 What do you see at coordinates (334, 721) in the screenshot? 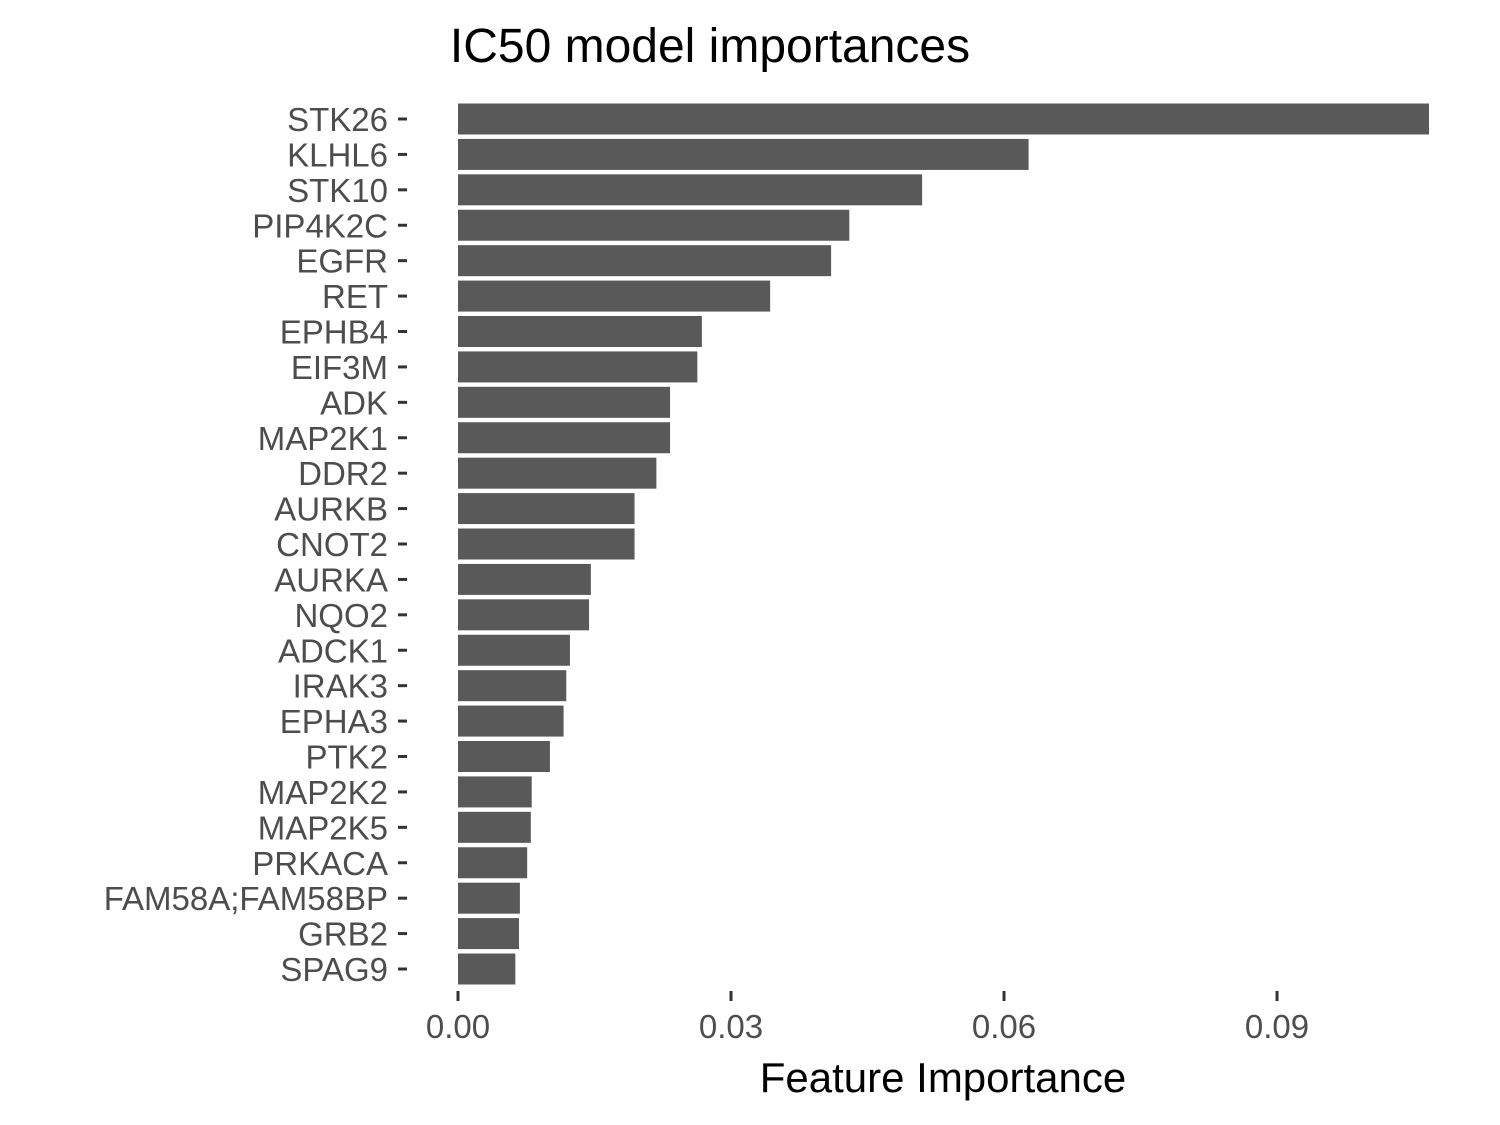
I see `y-tick-label: EPHA3` at bounding box center [334, 721].